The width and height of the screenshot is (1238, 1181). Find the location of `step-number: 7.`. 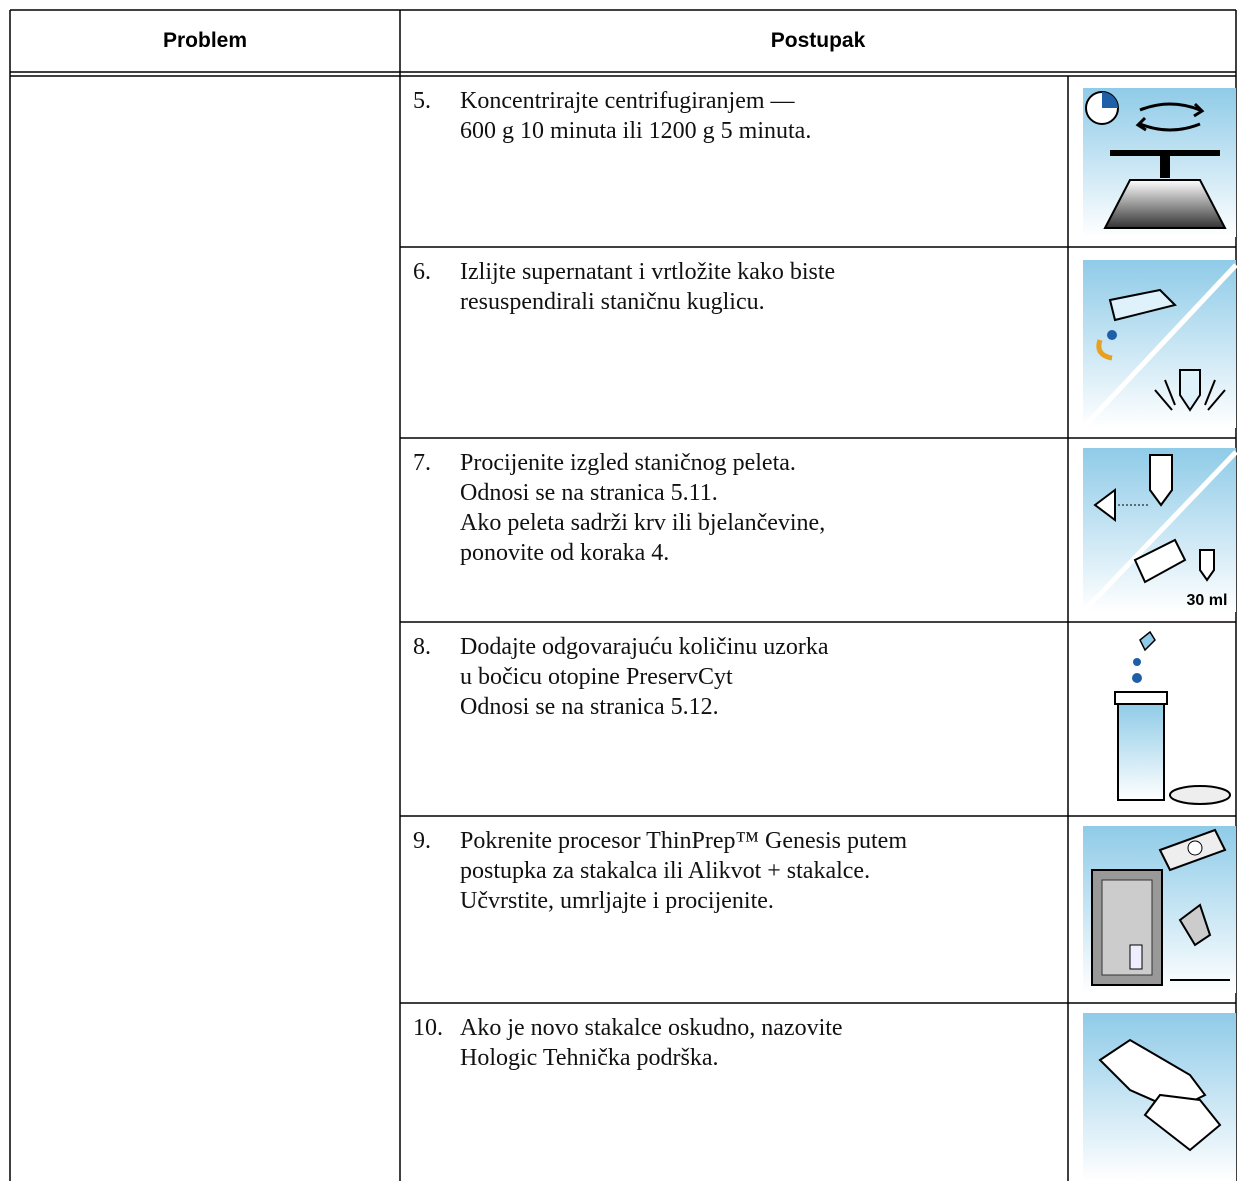

step-number: 7. is located at coordinates (422, 463).